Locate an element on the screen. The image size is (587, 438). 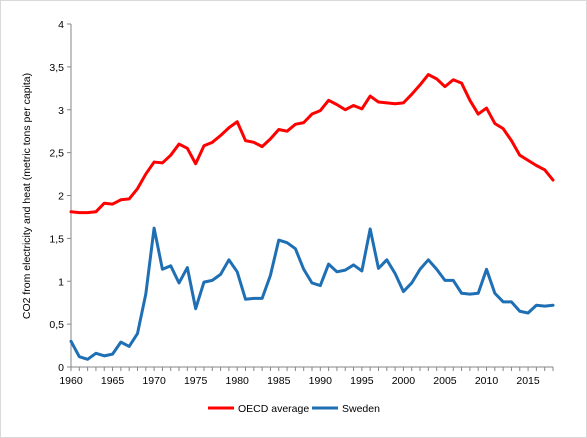
y-axis: 0 0,5 1 1,5 2 2,5 3 3,5 4 is located at coordinates (60, 196).